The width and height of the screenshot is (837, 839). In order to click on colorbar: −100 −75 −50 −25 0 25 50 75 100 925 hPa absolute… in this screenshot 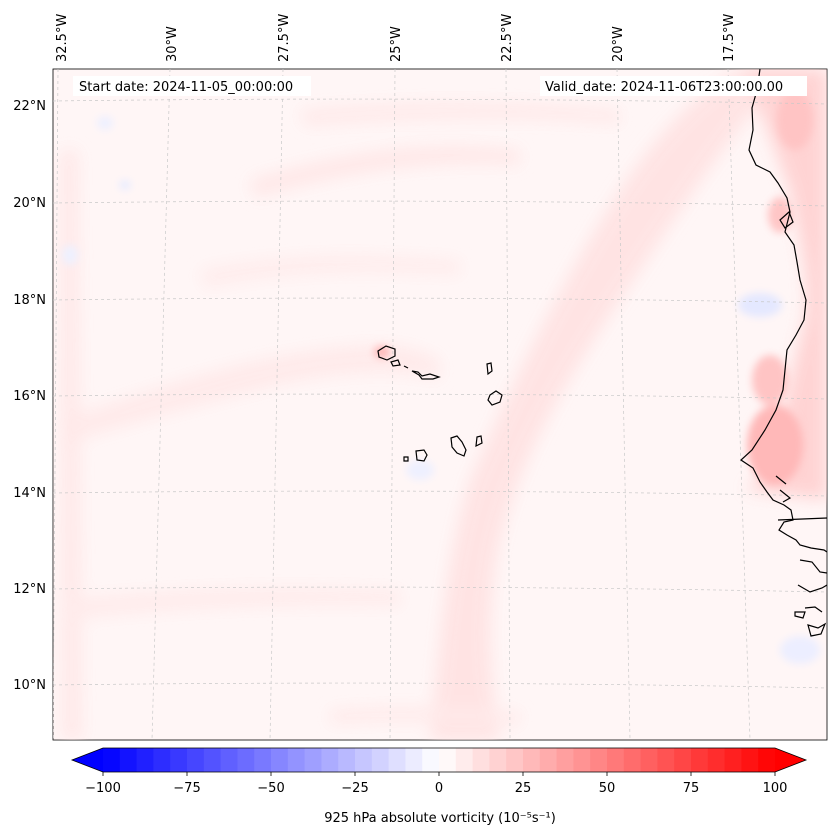, I will do `click(439, 786)`.